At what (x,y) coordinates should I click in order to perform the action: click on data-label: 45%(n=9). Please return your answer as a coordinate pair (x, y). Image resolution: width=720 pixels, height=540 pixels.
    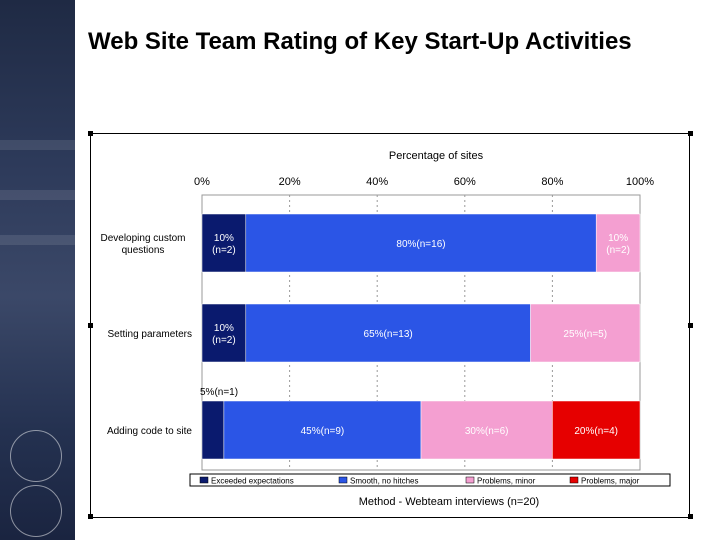
    Looking at the image, I should click on (323, 431).